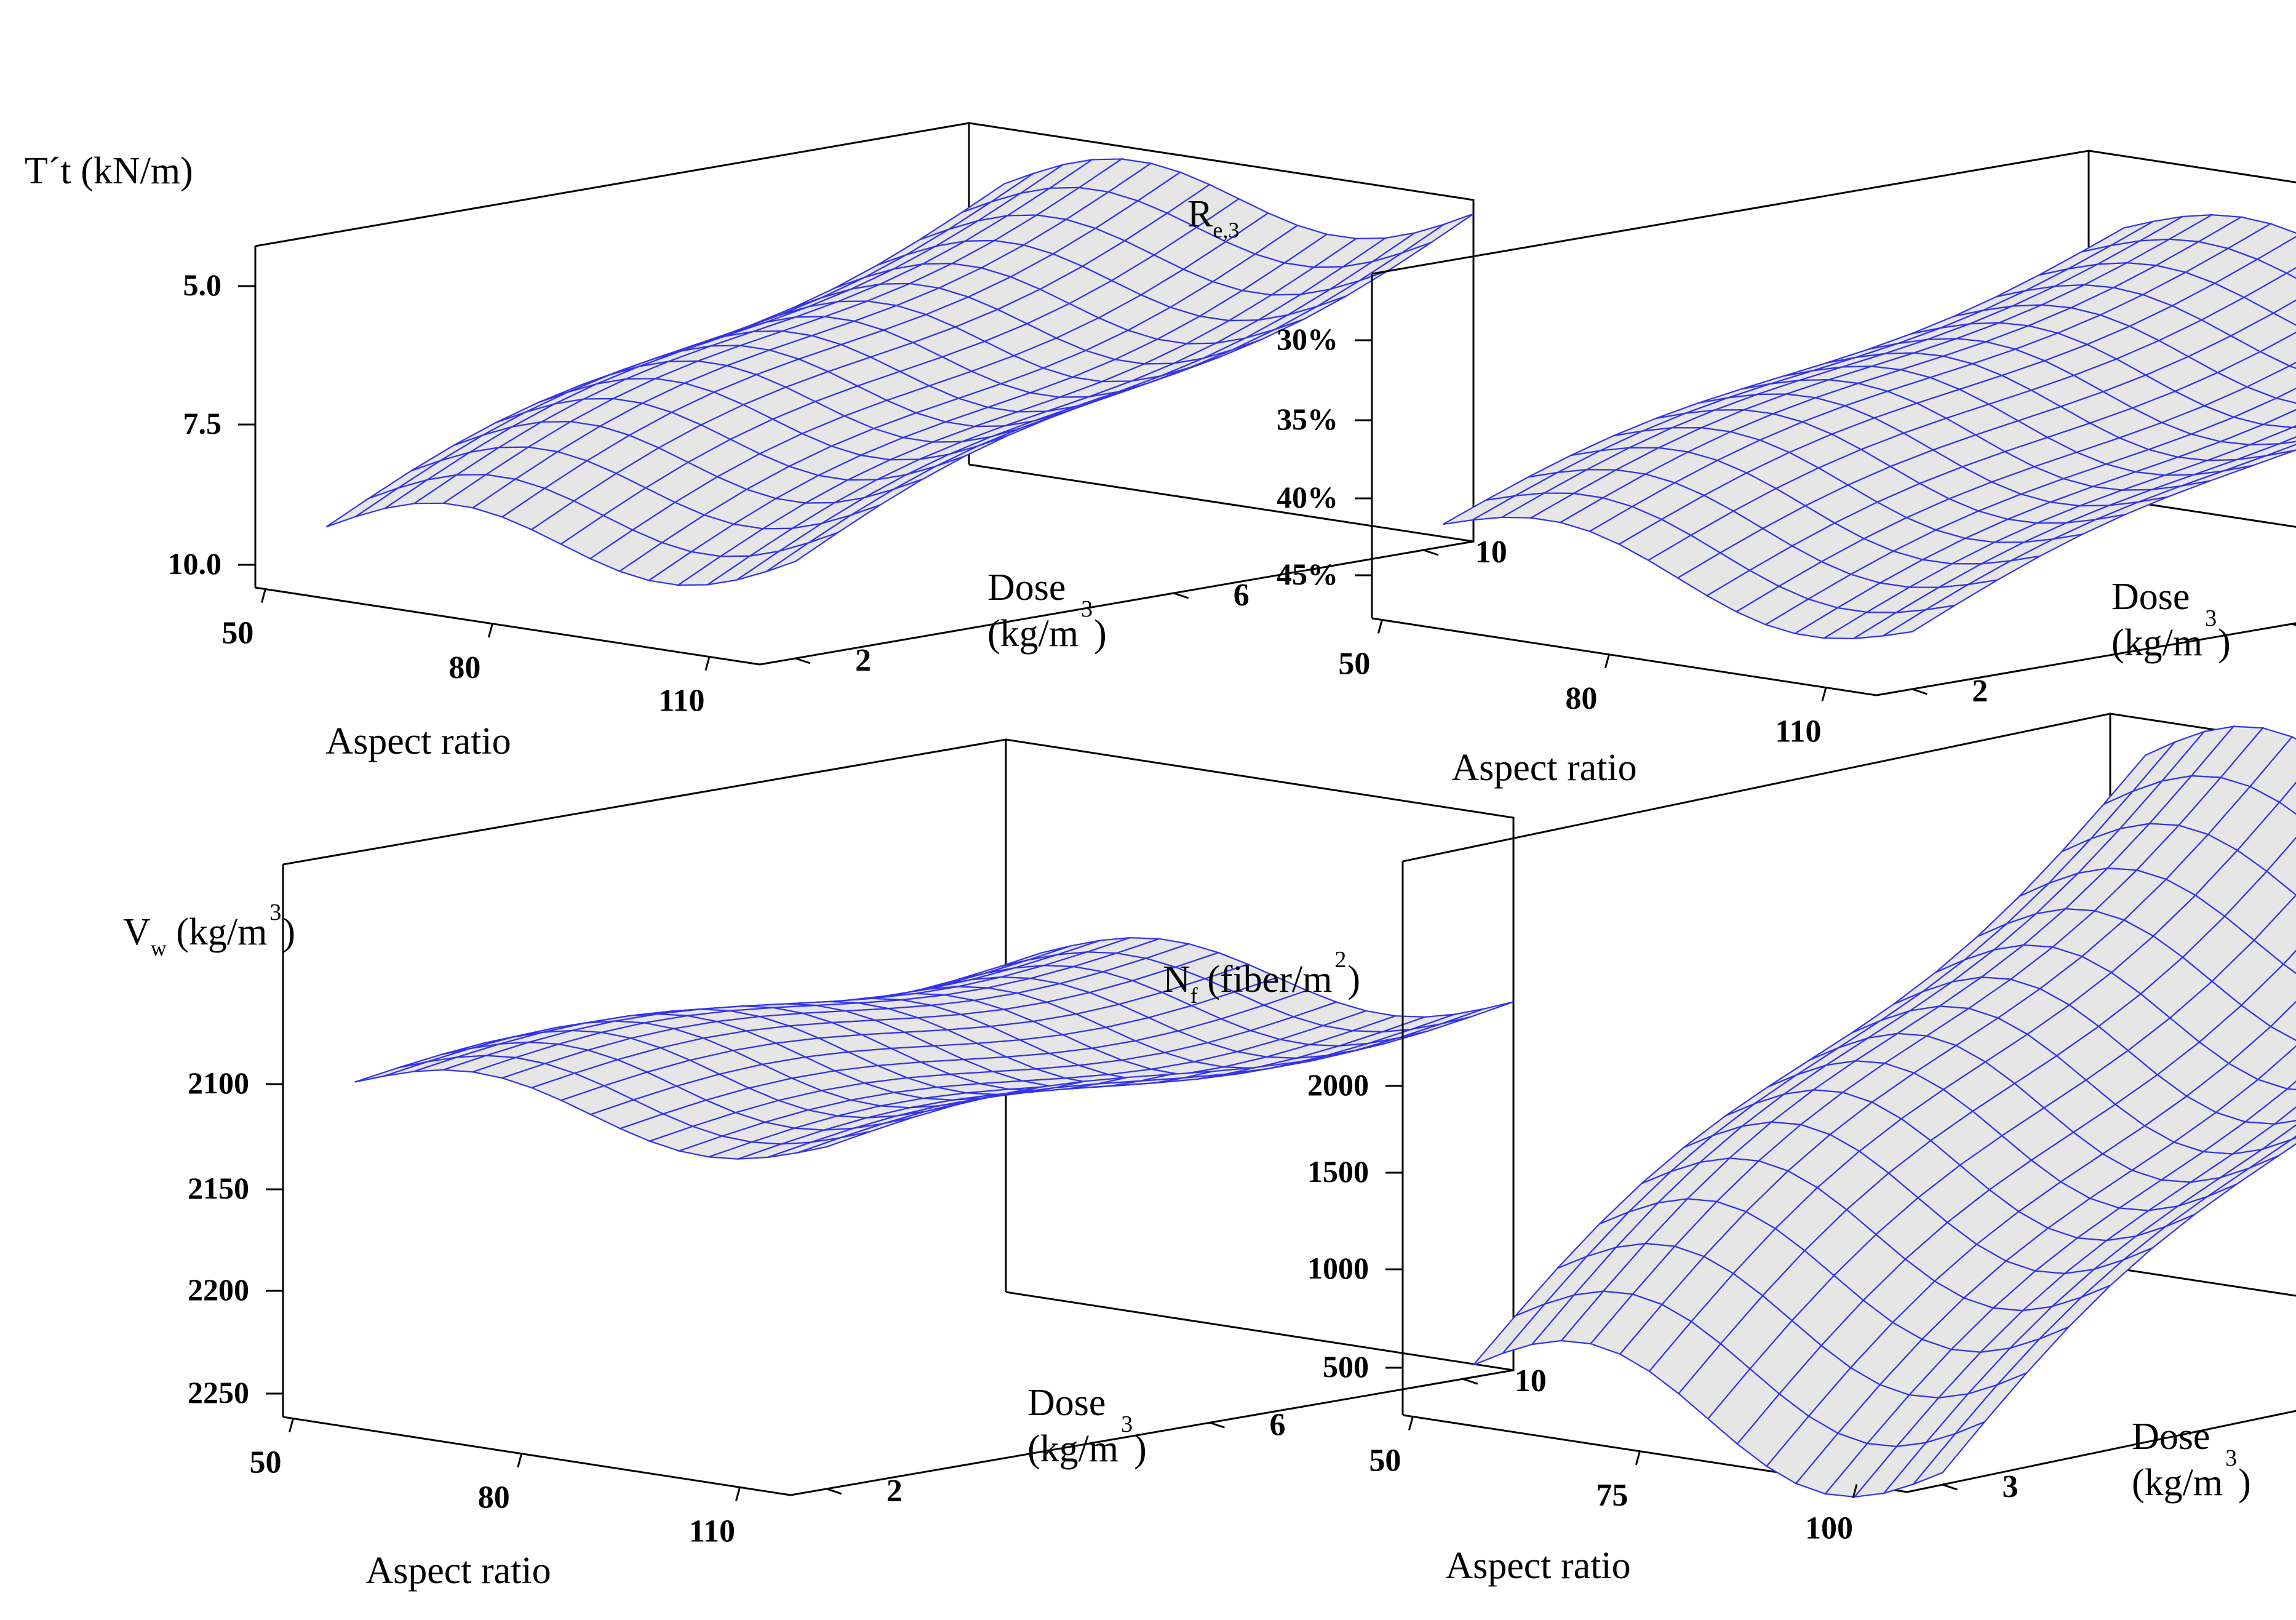  Describe the element at coordinates (1278, 1424) in the screenshot. I see `y-tick-label: 6` at that location.